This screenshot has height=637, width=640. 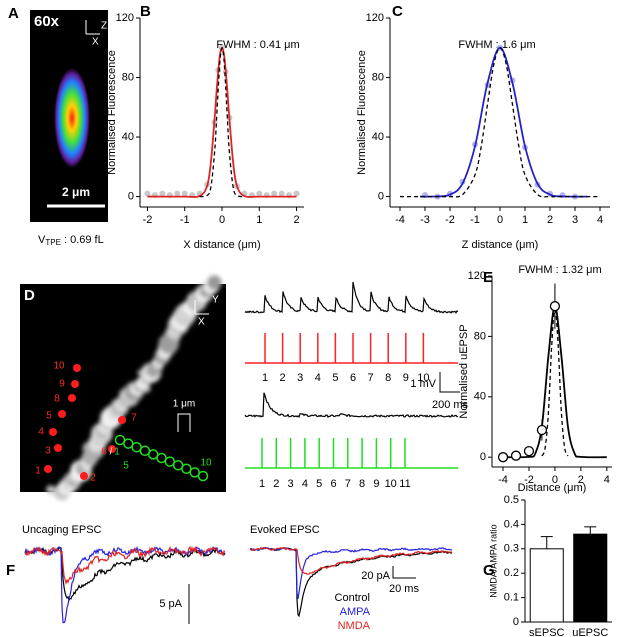 What do you see at coordinates (57, 399) in the screenshot?
I see `red-site-label: 8` at bounding box center [57, 399].